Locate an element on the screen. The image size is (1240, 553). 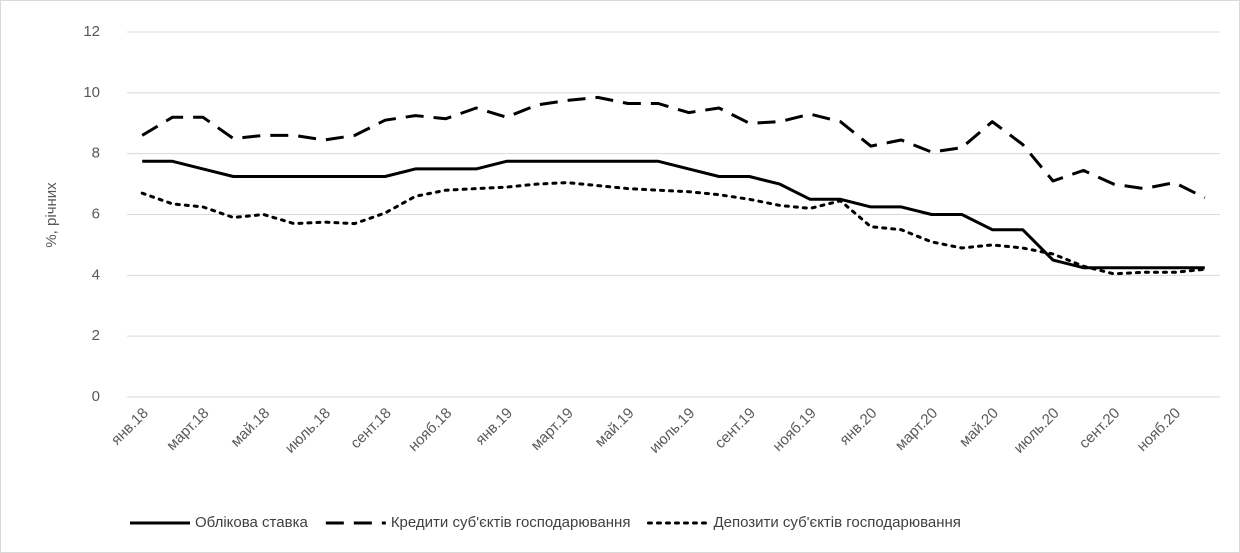
line-series is located at coordinates (673, 228).